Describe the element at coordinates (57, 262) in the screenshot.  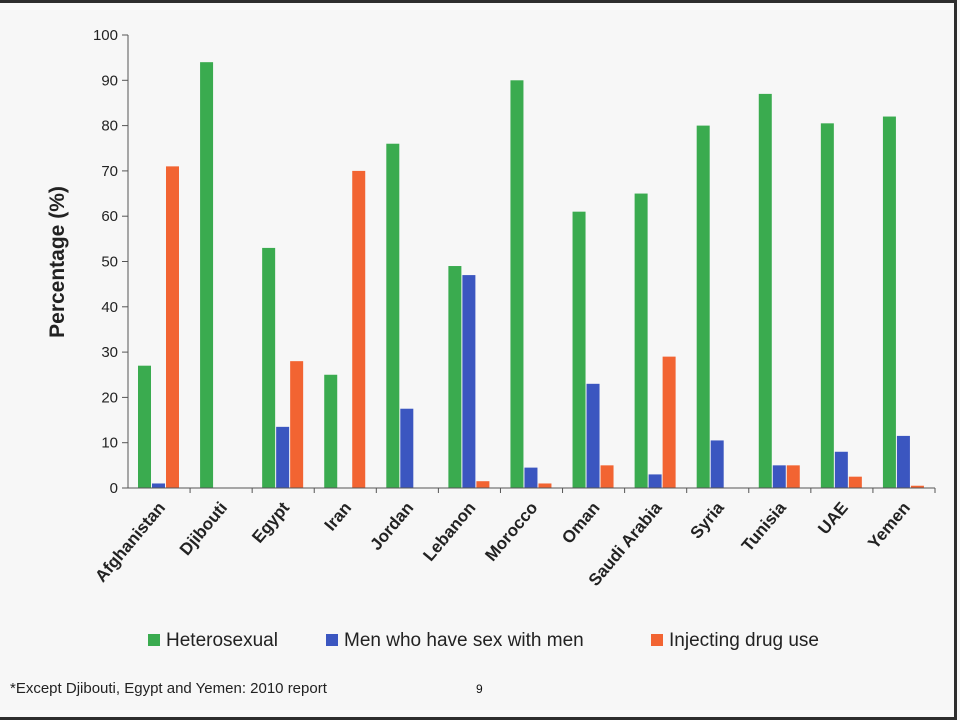
I see `y-axis-label: Percentage (%)` at that location.